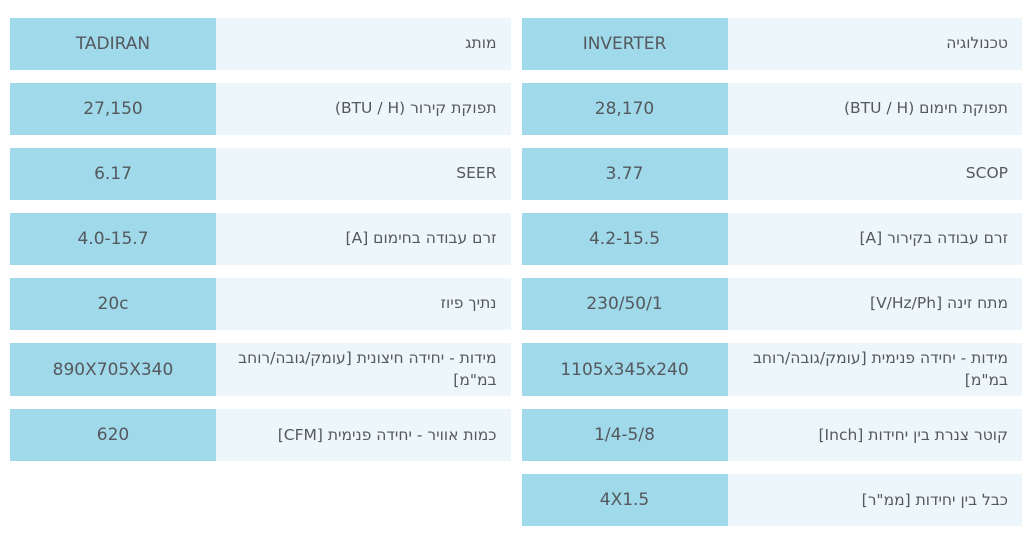 The width and height of the screenshot is (1032, 550). I want to click on spec-label: כמות אוויר - יחידה פנימית [CFM], so click(363, 435).